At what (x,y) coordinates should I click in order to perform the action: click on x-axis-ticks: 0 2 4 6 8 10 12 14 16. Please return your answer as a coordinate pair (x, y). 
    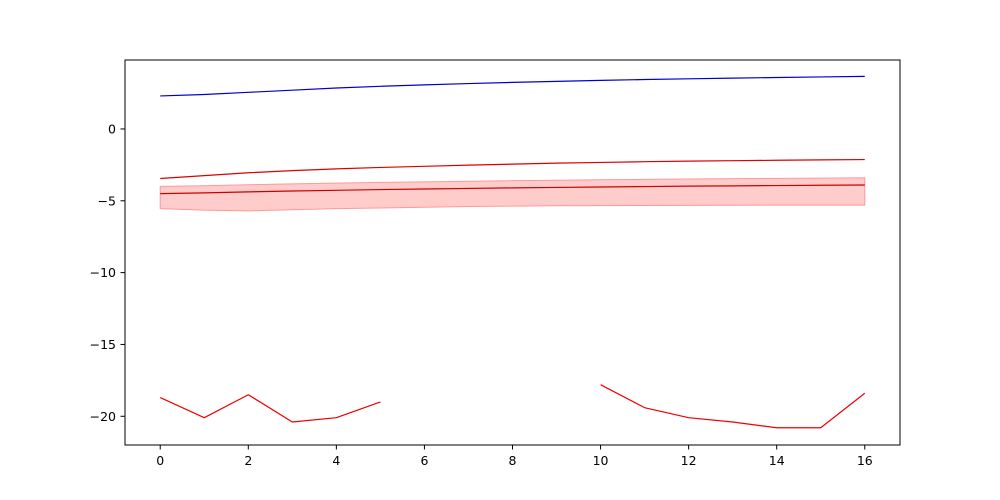
    Looking at the image, I should click on (514, 456).